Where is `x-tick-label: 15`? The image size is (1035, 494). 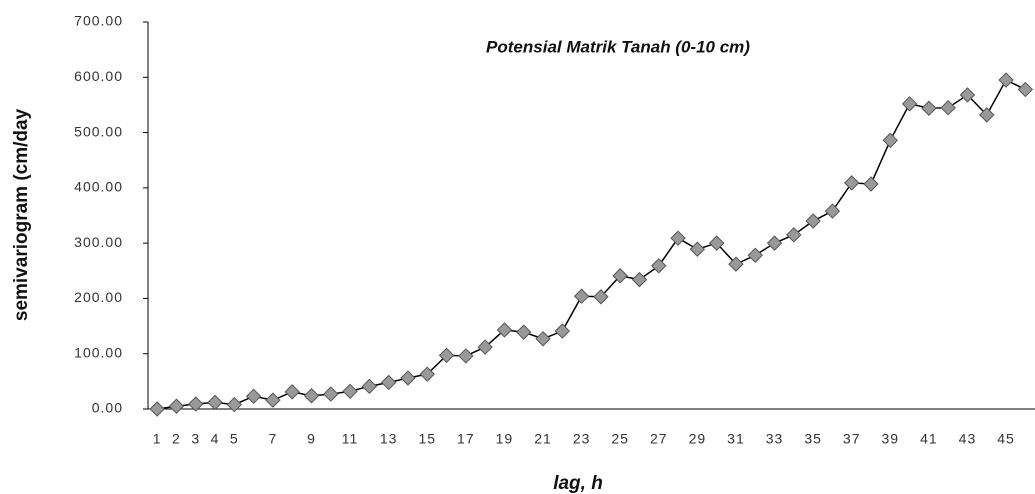 x-tick-label: 15 is located at coordinates (427, 439).